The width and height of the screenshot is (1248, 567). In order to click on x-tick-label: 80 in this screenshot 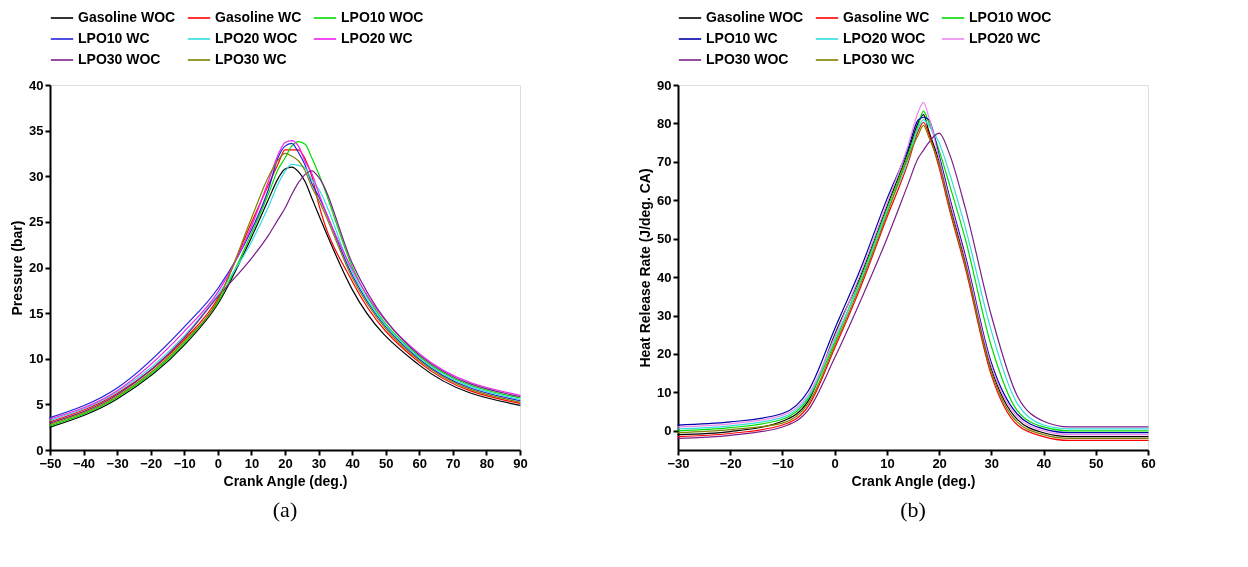, I will do `click(487, 463)`.